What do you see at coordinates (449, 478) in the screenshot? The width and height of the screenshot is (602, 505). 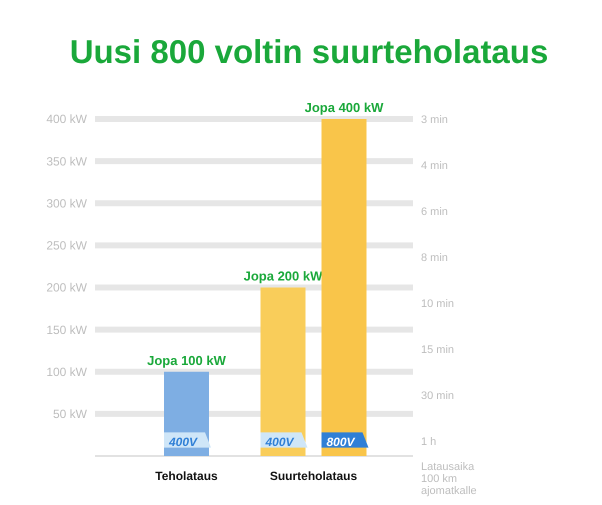 I see `text: Latausaika 100 km ajomatkalle` at bounding box center [449, 478].